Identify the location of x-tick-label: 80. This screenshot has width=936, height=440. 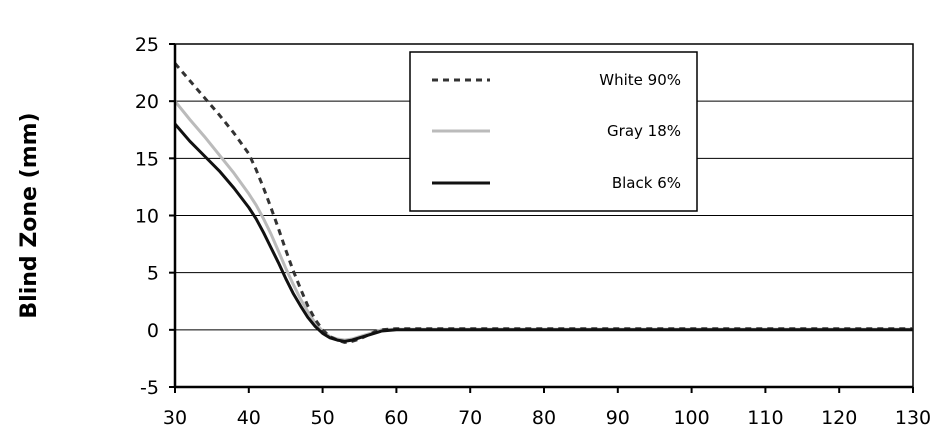
(544, 418).